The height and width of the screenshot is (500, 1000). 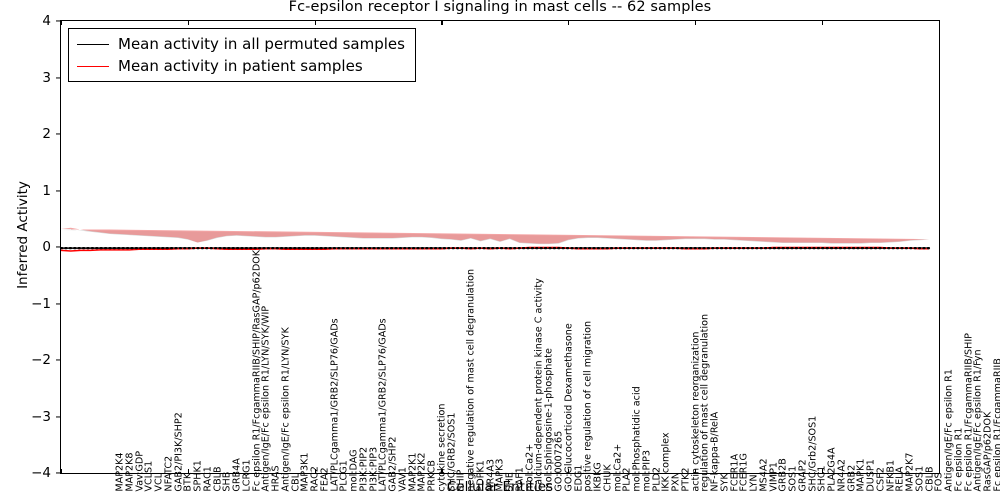 I want to click on x-tick-label: Antigen/IgE/Fc epsilon R1, so click(x=949, y=430).